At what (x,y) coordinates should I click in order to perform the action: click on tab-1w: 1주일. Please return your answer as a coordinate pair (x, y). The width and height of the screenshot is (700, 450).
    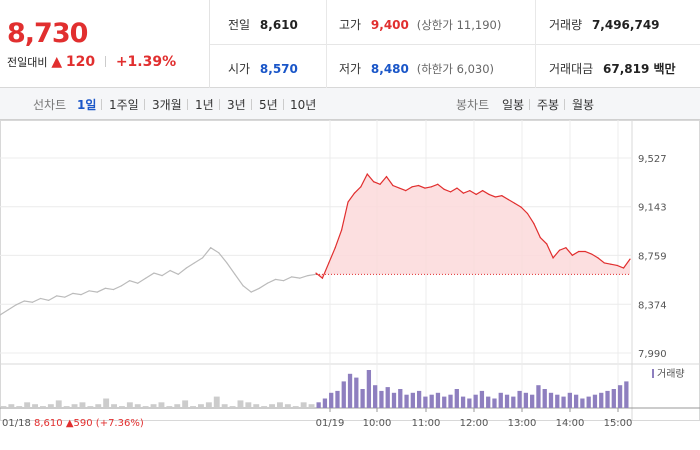
    Looking at the image, I should click on (124, 105).